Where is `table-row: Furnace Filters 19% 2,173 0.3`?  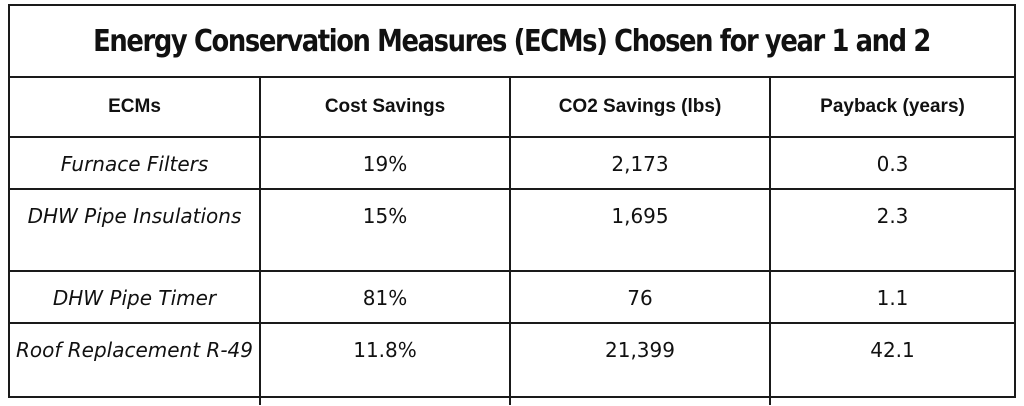 table-row: Furnace Filters 19% 2,173 0.3 is located at coordinates (512, 163).